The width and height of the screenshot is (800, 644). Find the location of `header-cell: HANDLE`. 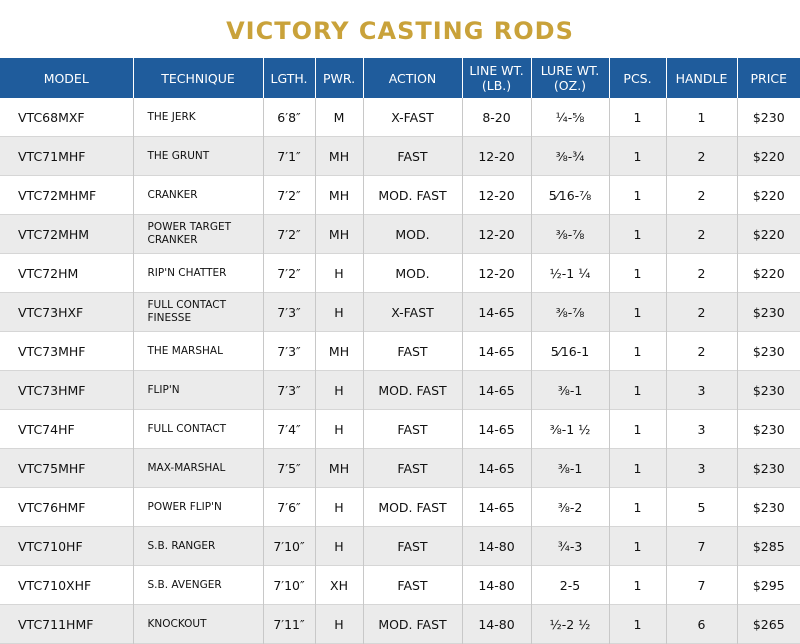

header-cell: HANDLE is located at coordinates (701, 78).